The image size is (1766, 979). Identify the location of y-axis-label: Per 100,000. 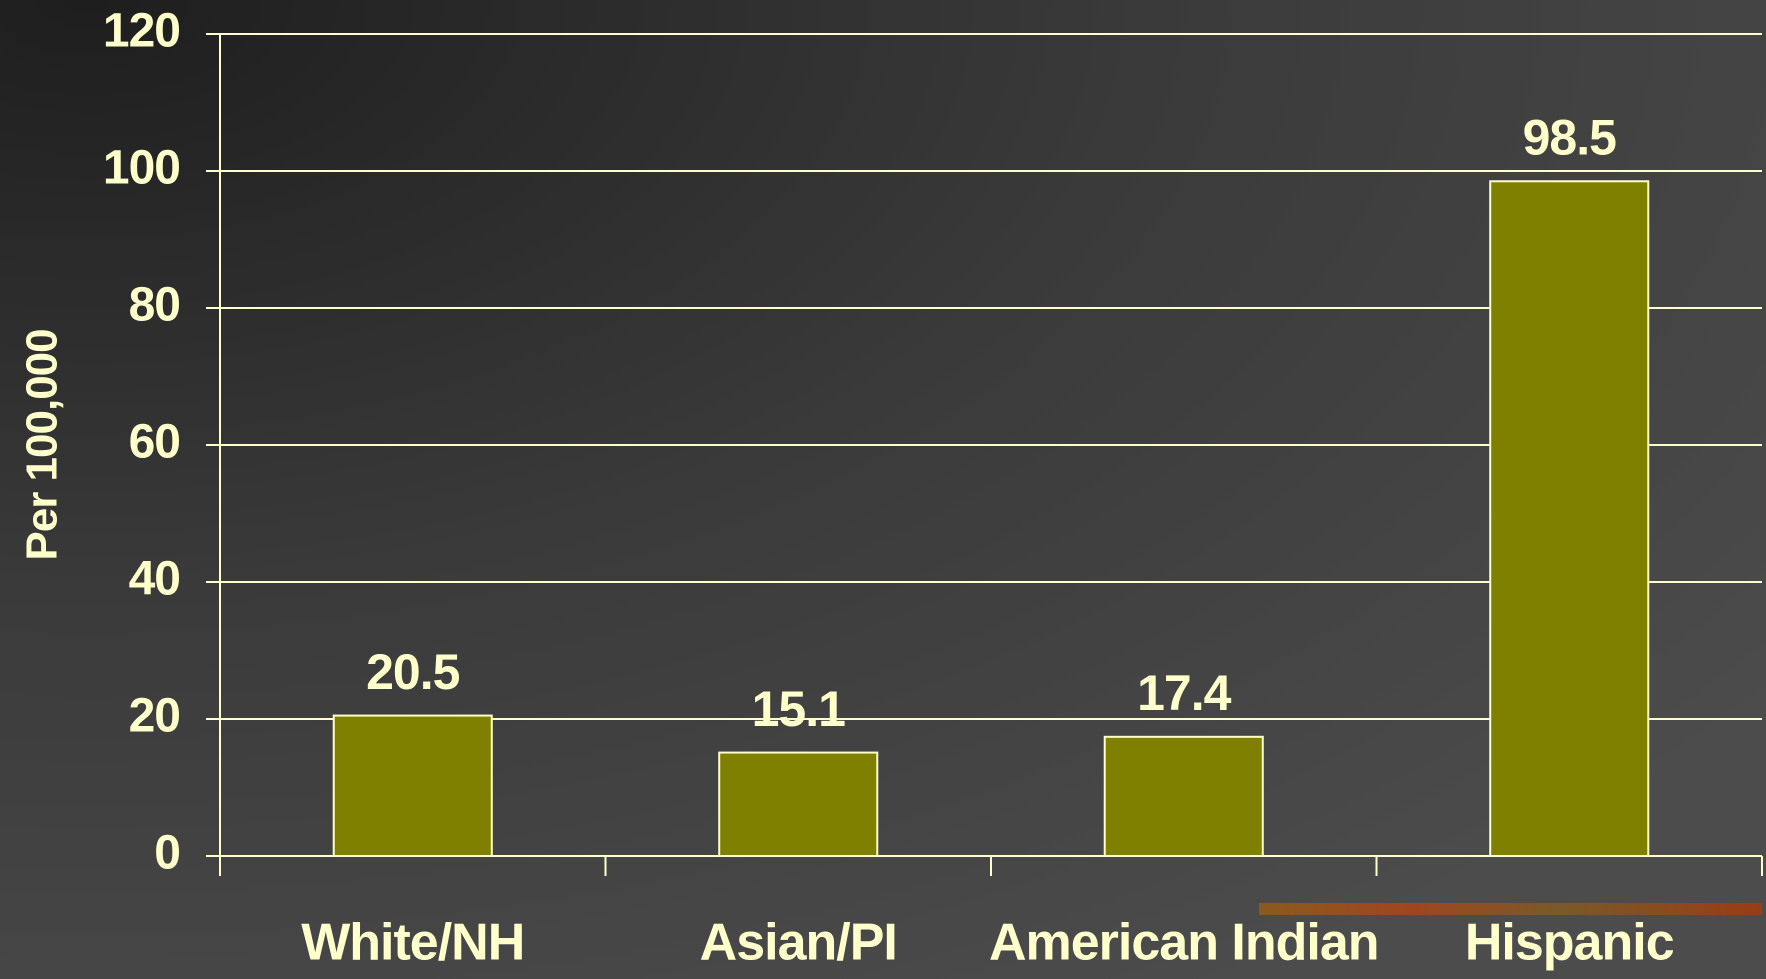
(42, 444).